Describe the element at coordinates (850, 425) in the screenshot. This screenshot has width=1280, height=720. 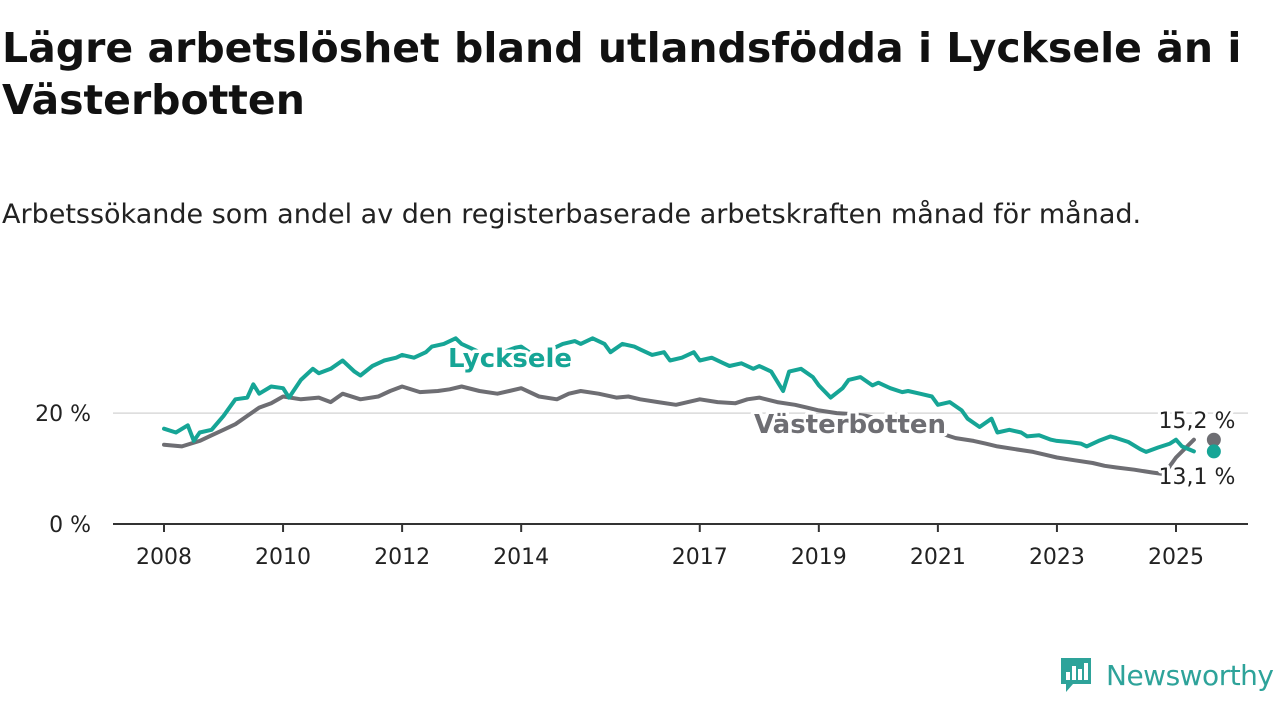
I see `series-label-västerbotten: Västerbotten` at that location.